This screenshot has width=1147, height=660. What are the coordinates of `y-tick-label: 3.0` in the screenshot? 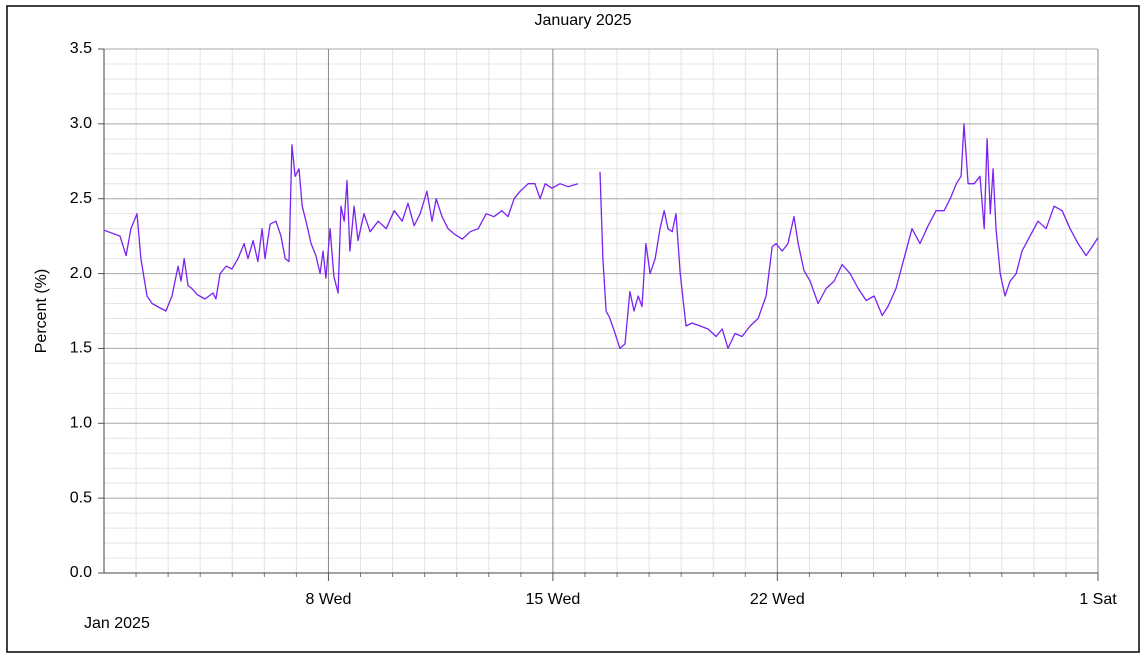 It's located at (81, 123).